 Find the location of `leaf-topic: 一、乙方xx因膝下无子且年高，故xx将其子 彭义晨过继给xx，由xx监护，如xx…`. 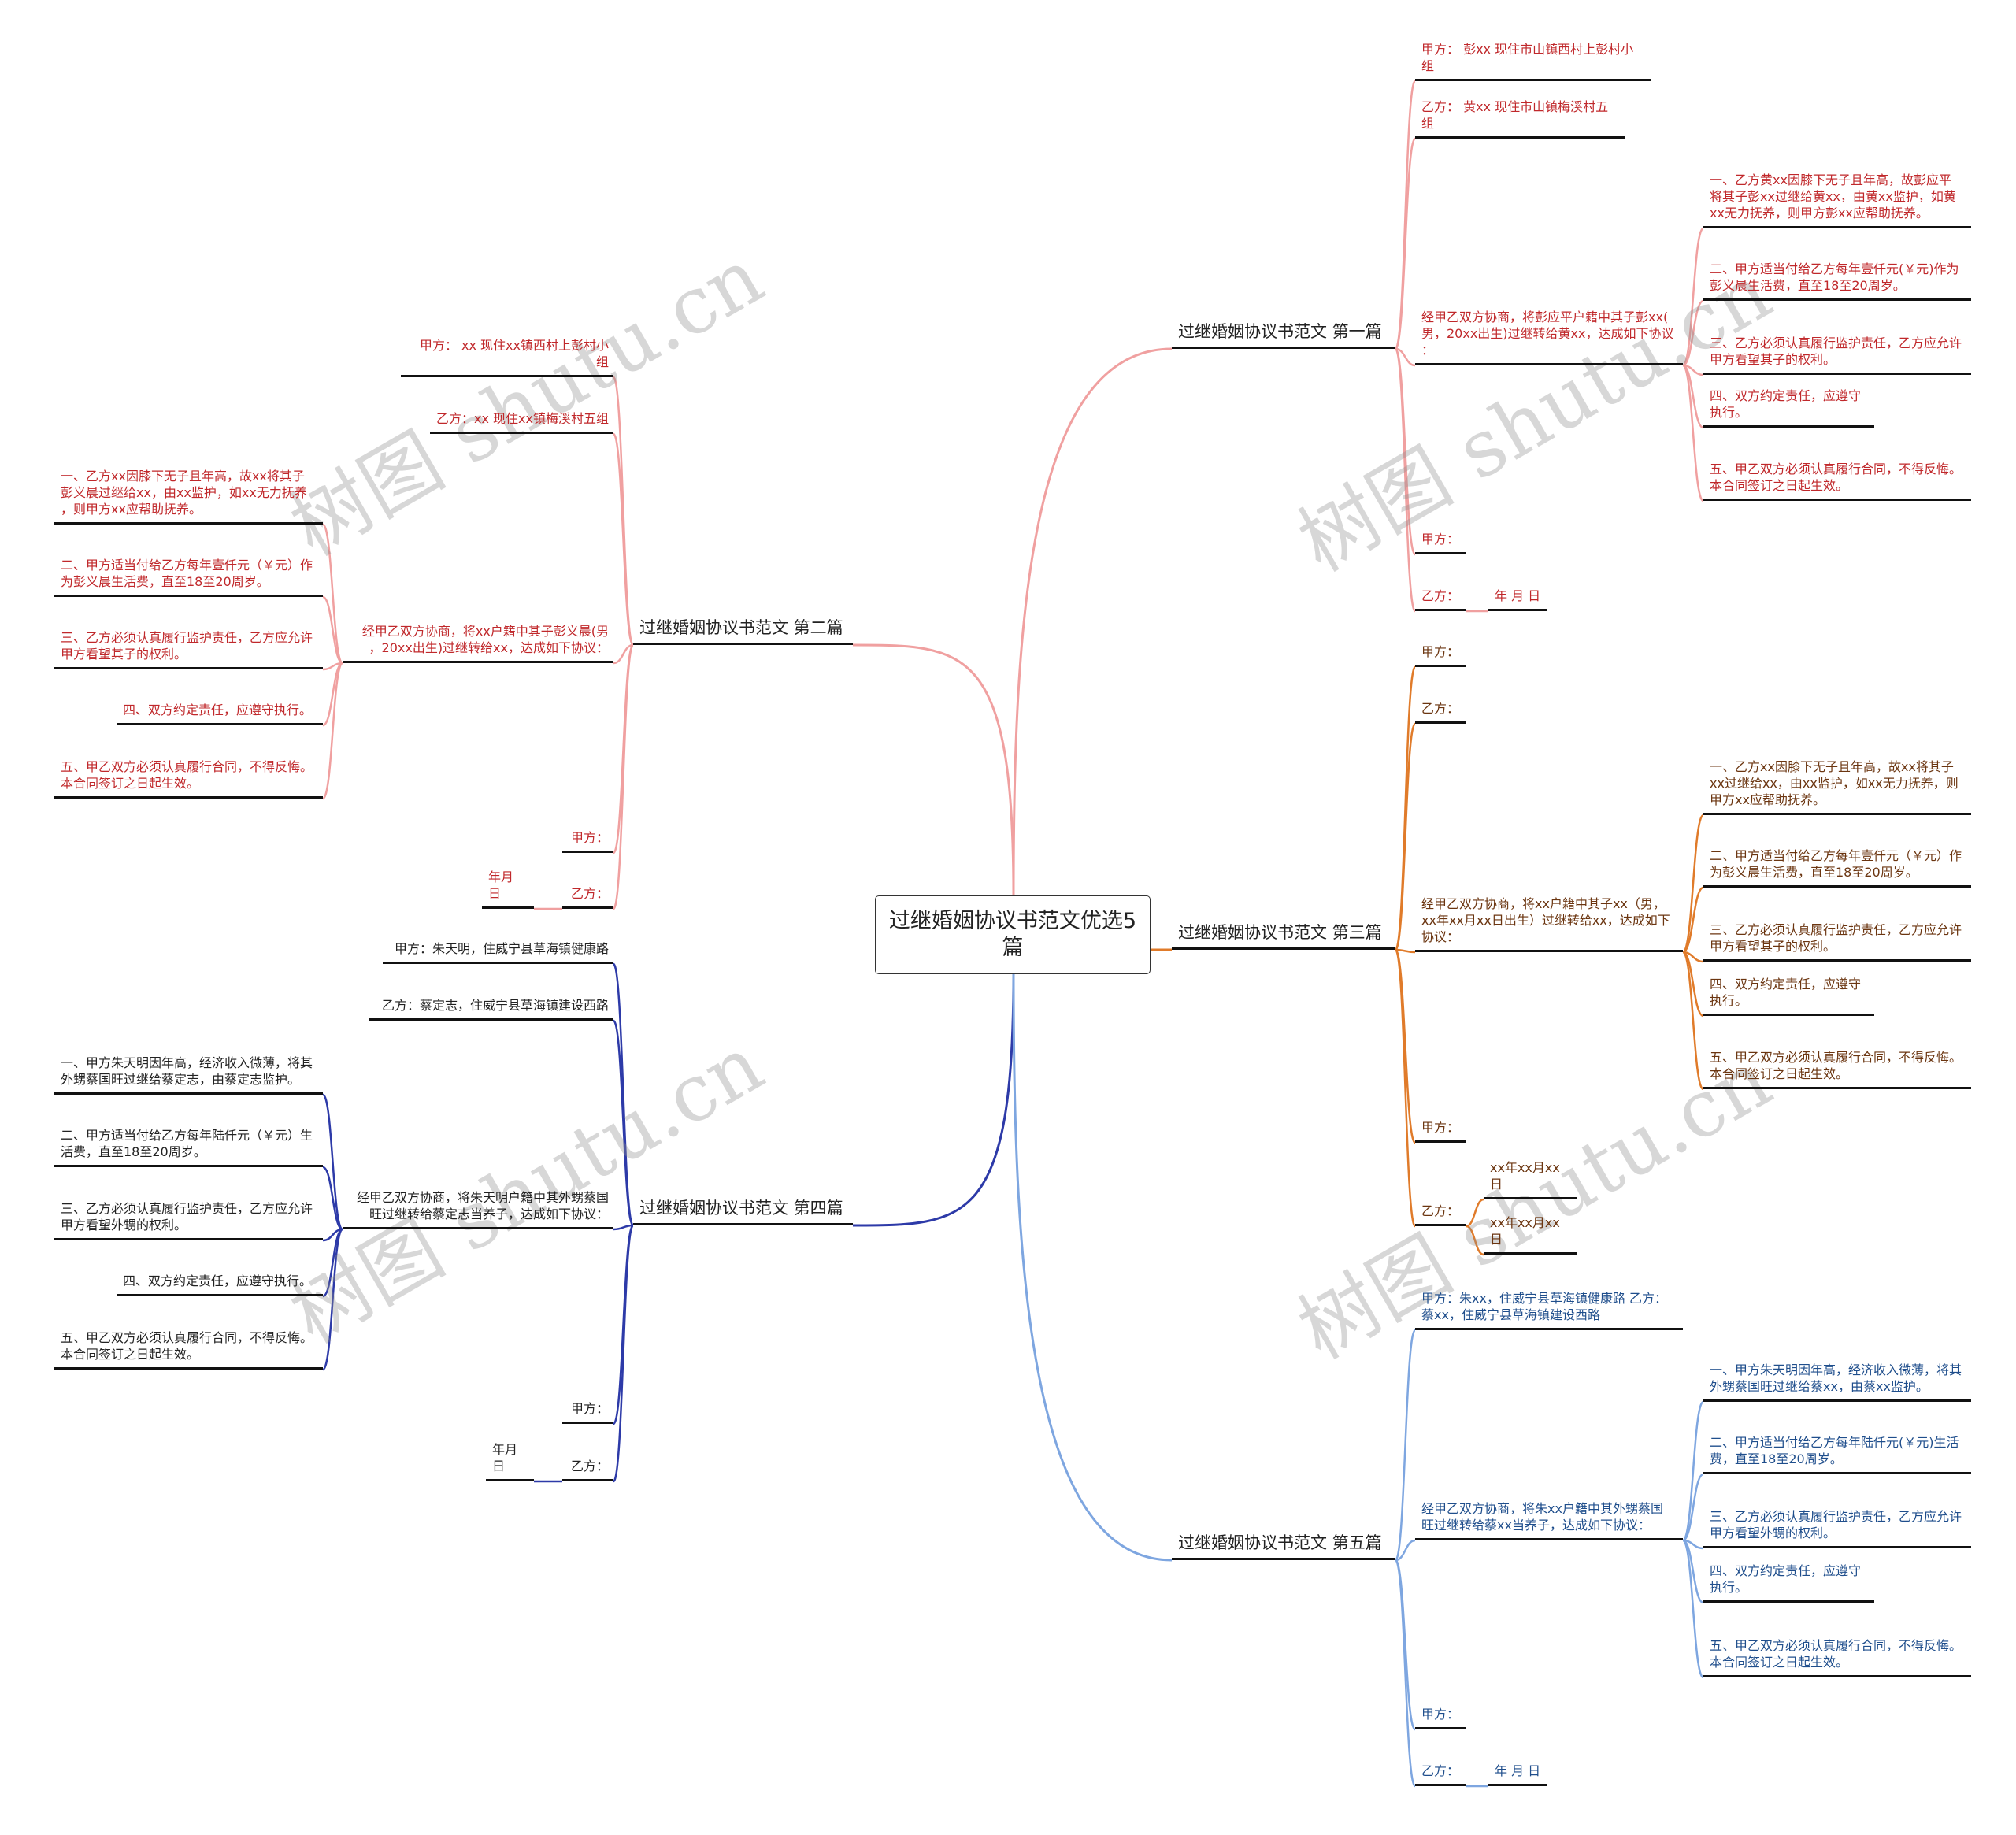

leaf-topic: 一、乙方xx因膝下无子且年高，故xx将其子 彭义晨过继给xx，由xx监护，如xx… is located at coordinates (188, 497).